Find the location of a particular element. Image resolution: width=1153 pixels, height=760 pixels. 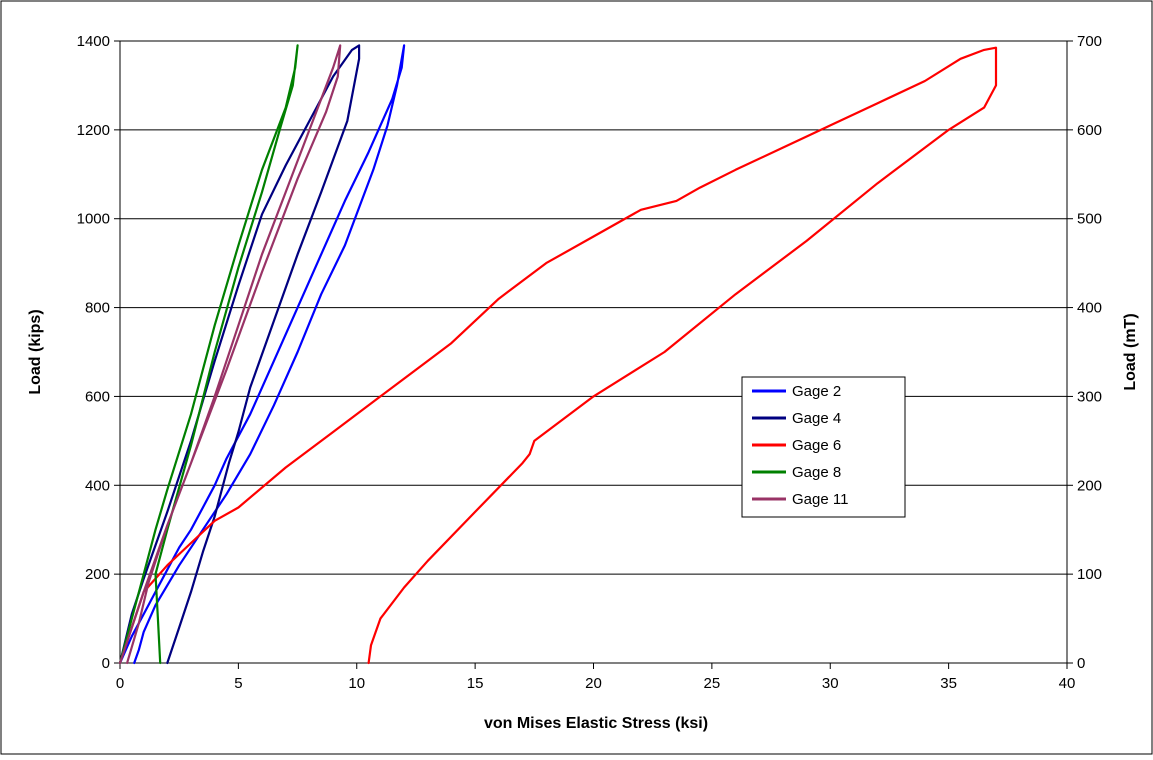

y-axis-title: Load (kips) is located at coordinates (35, 351).